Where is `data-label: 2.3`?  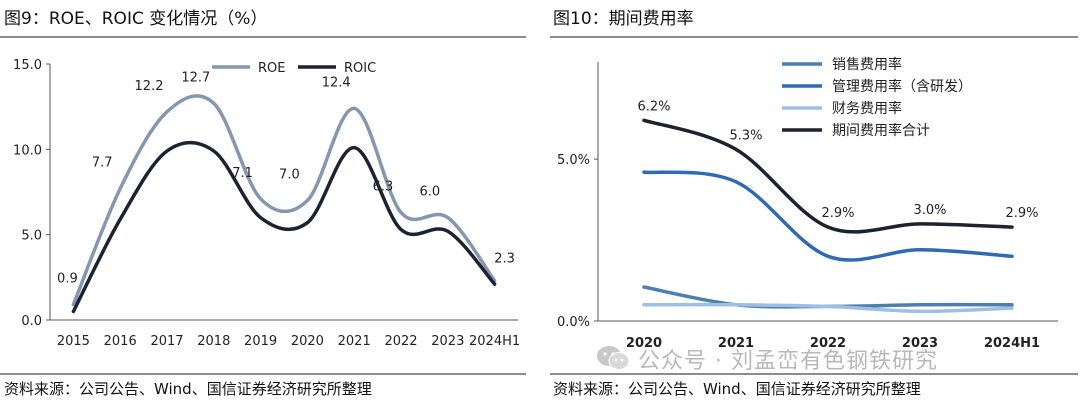
data-label: 2.3 is located at coordinates (504, 259).